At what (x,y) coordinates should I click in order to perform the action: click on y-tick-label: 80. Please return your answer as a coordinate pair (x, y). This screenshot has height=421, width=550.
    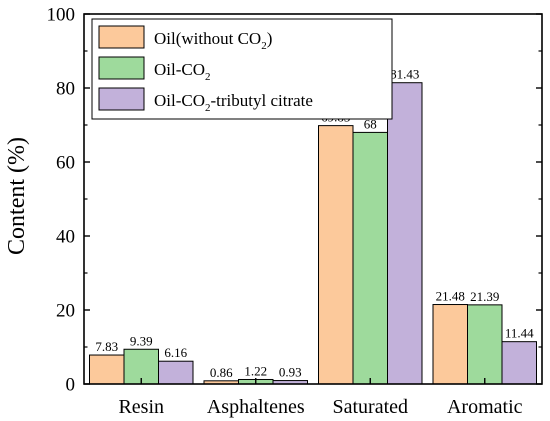
    Looking at the image, I should click on (65, 89).